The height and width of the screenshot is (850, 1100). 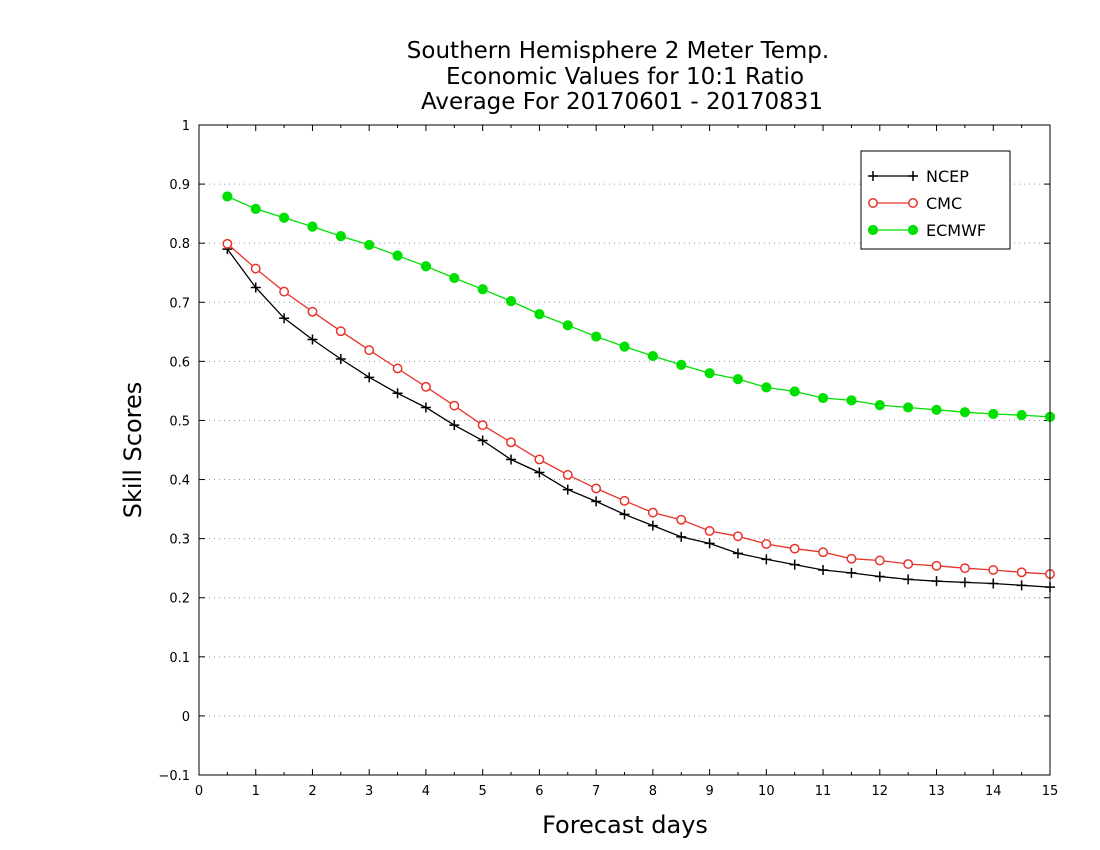 I want to click on y-tick-label: 0.6, so click(x=179, y=362).